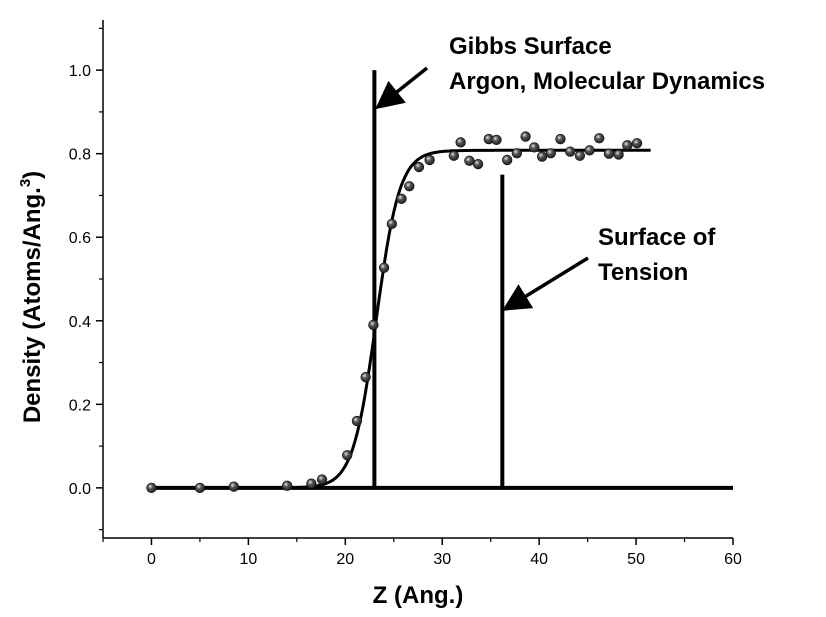 This screenshot has height=617, width=826. What do you see at coordinates (151, 559) in the screenshot?
I see `x-tick-label: 0` at bounding box center [151, 559].